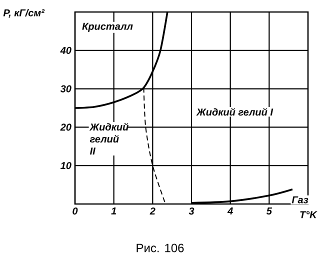 This screenshot has width=320, height=263. Describe the element at coordinates (235, 112) in the screenshot. I see `annotation: Жидкий гелий I` at that location.